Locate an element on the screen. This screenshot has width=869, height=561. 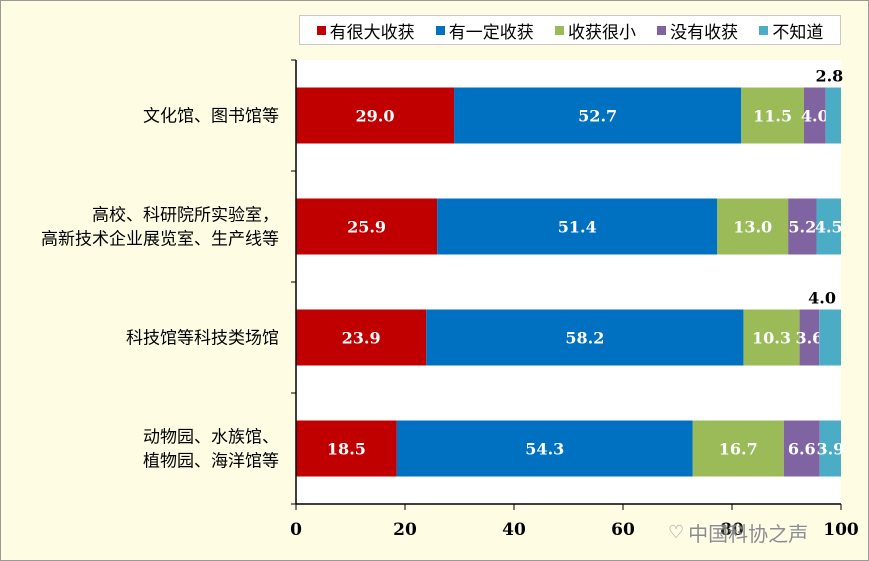
data-label: 11.5 is located at coordinates (772, 116).